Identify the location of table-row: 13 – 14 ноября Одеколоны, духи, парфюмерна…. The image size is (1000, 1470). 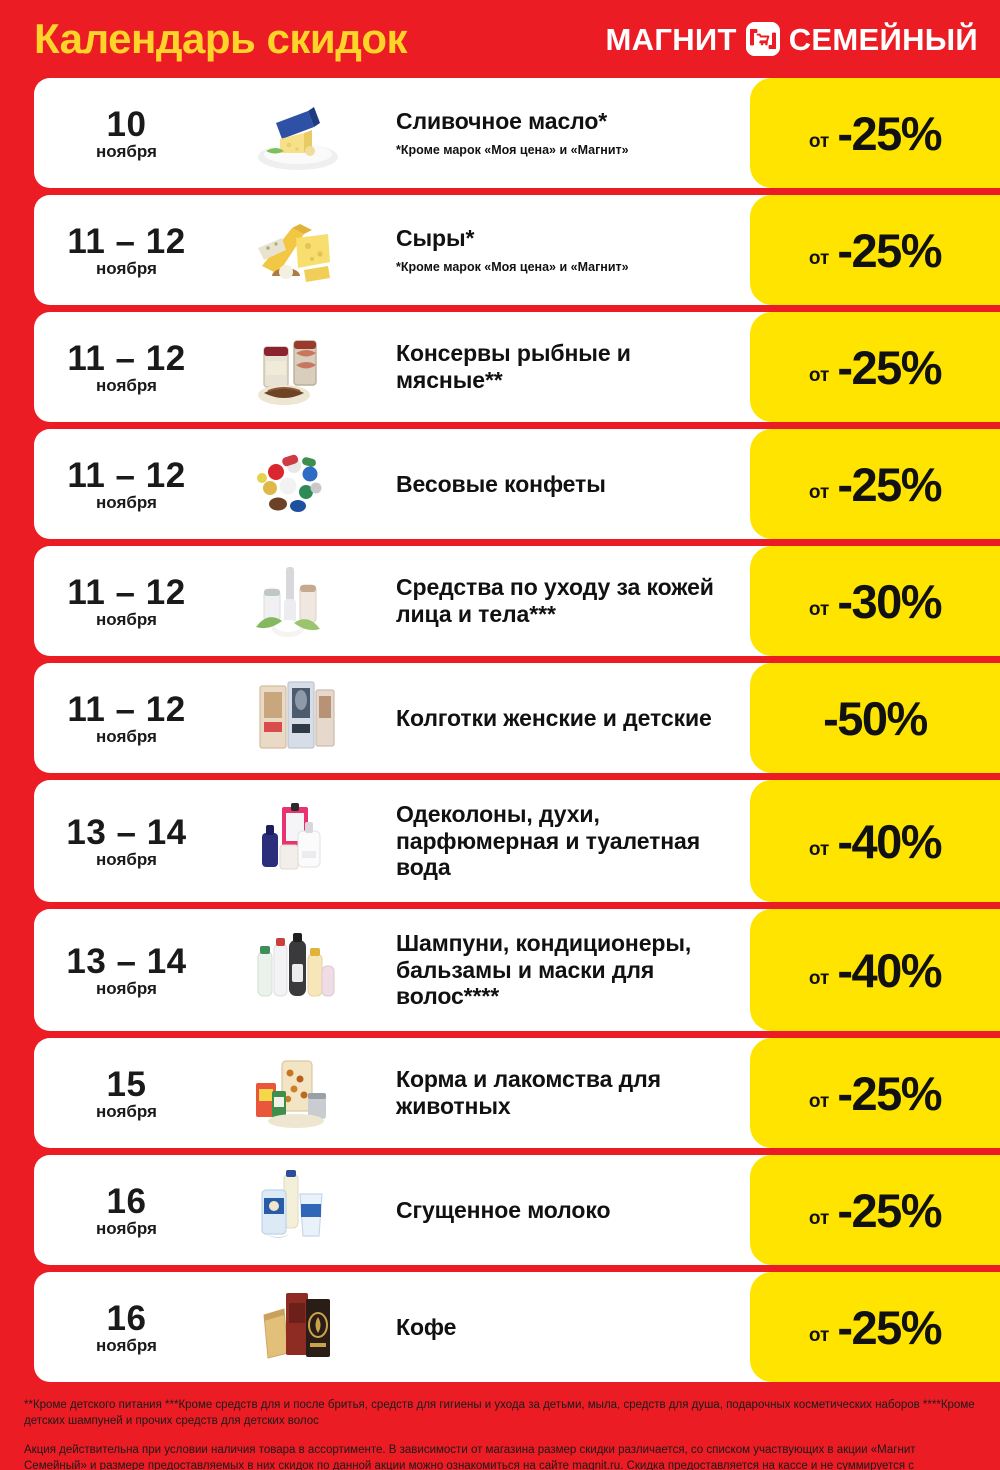
(517, 841).